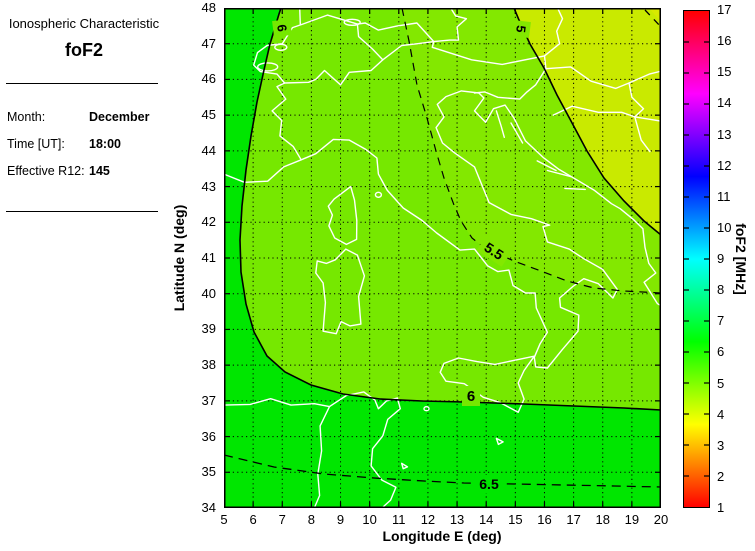 The width and height of the screenshot is (755, 551). Describe the element at coordinates (515, 519) in the screenshot. I see `x-tick-label: 15` at that location.